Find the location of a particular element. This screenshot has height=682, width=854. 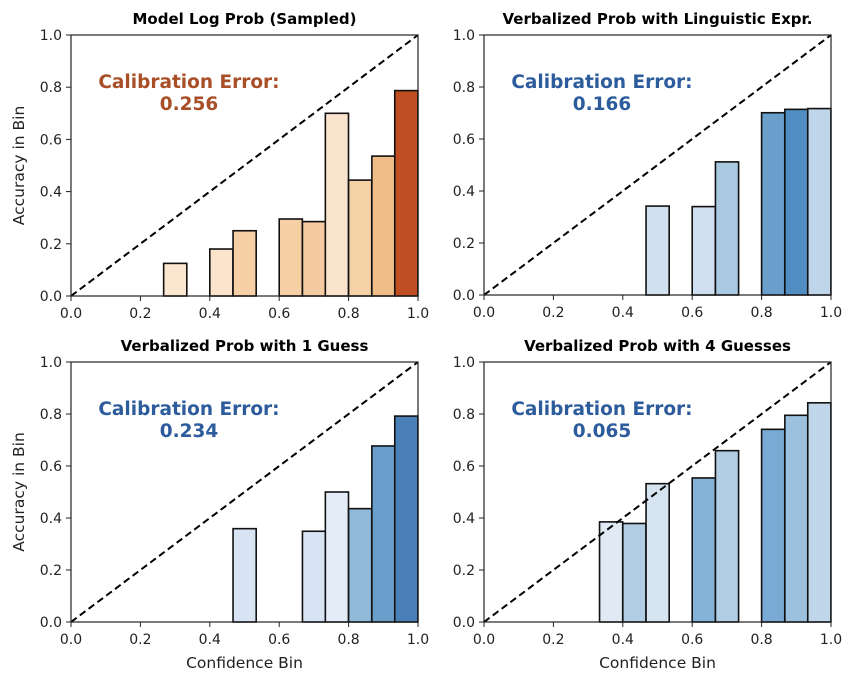

calibration-error-value: 0.234 is located at coordinates (189, 431).